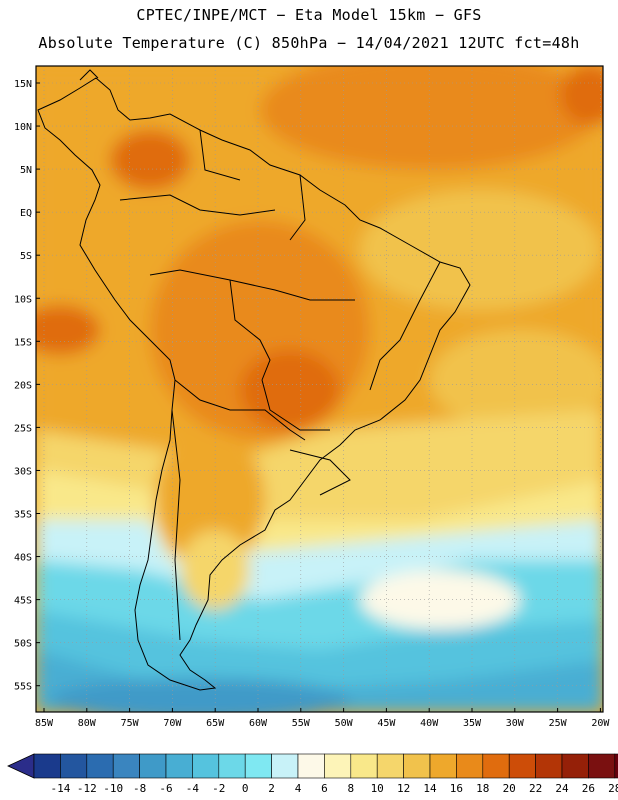 The height and width of the screenshot is (800, 618). I want to click on longitude-label: 60W, so click(258, 723).